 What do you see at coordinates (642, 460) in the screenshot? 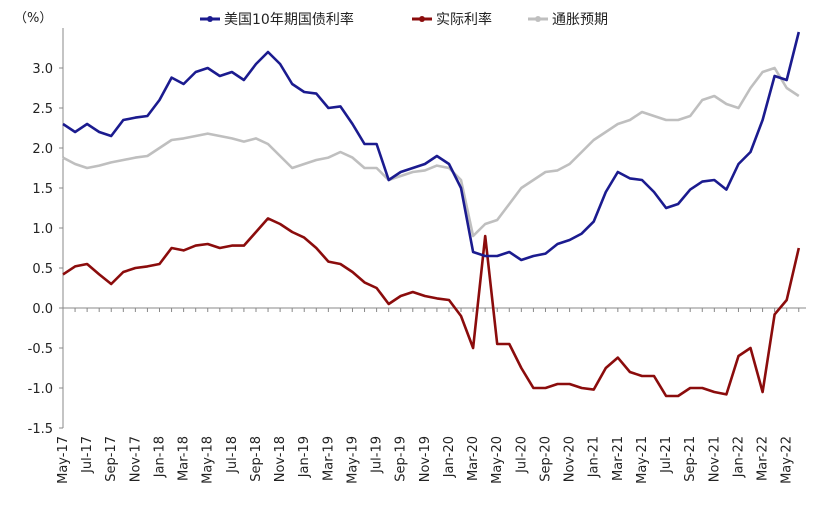
I see `x-tick-label: May-21` at bounding box center [642, 460].